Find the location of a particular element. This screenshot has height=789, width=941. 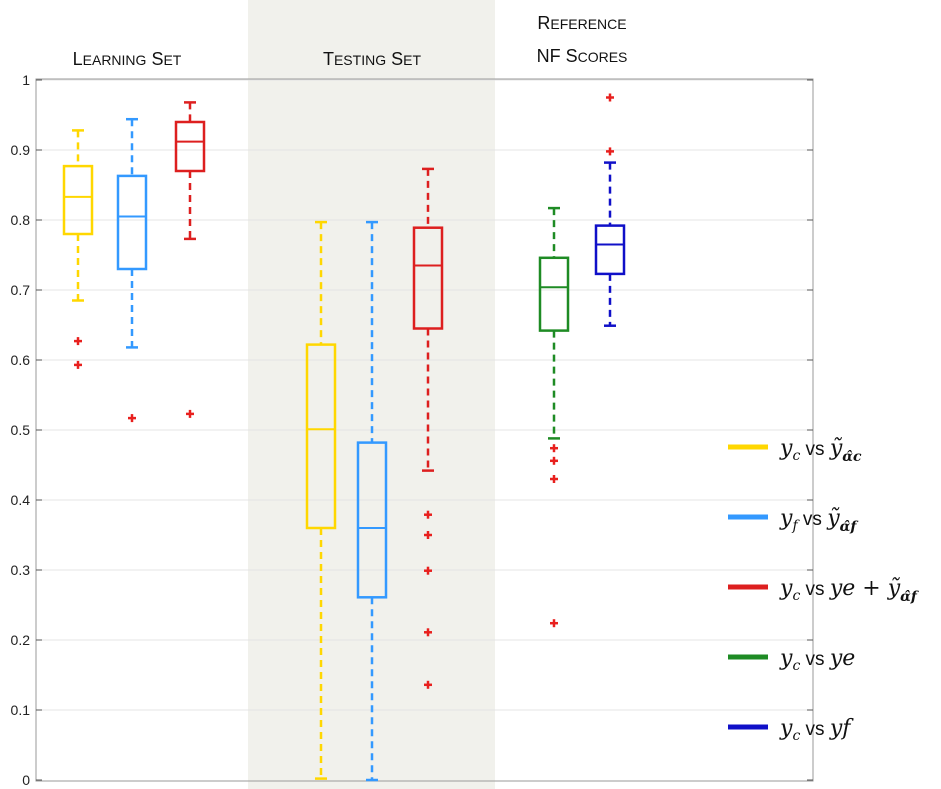

legend-label: yc vs yf is located at coordinates (816, 730).